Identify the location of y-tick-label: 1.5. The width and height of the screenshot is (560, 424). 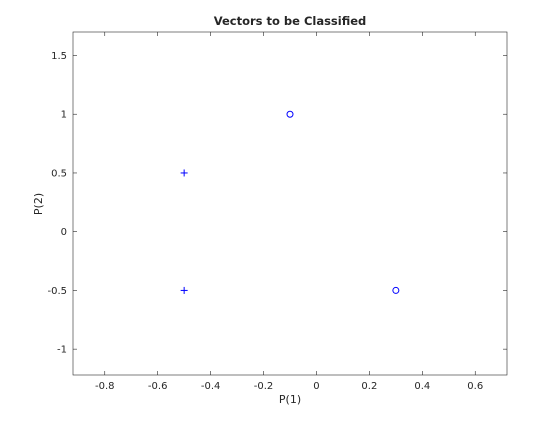
(59, 56).